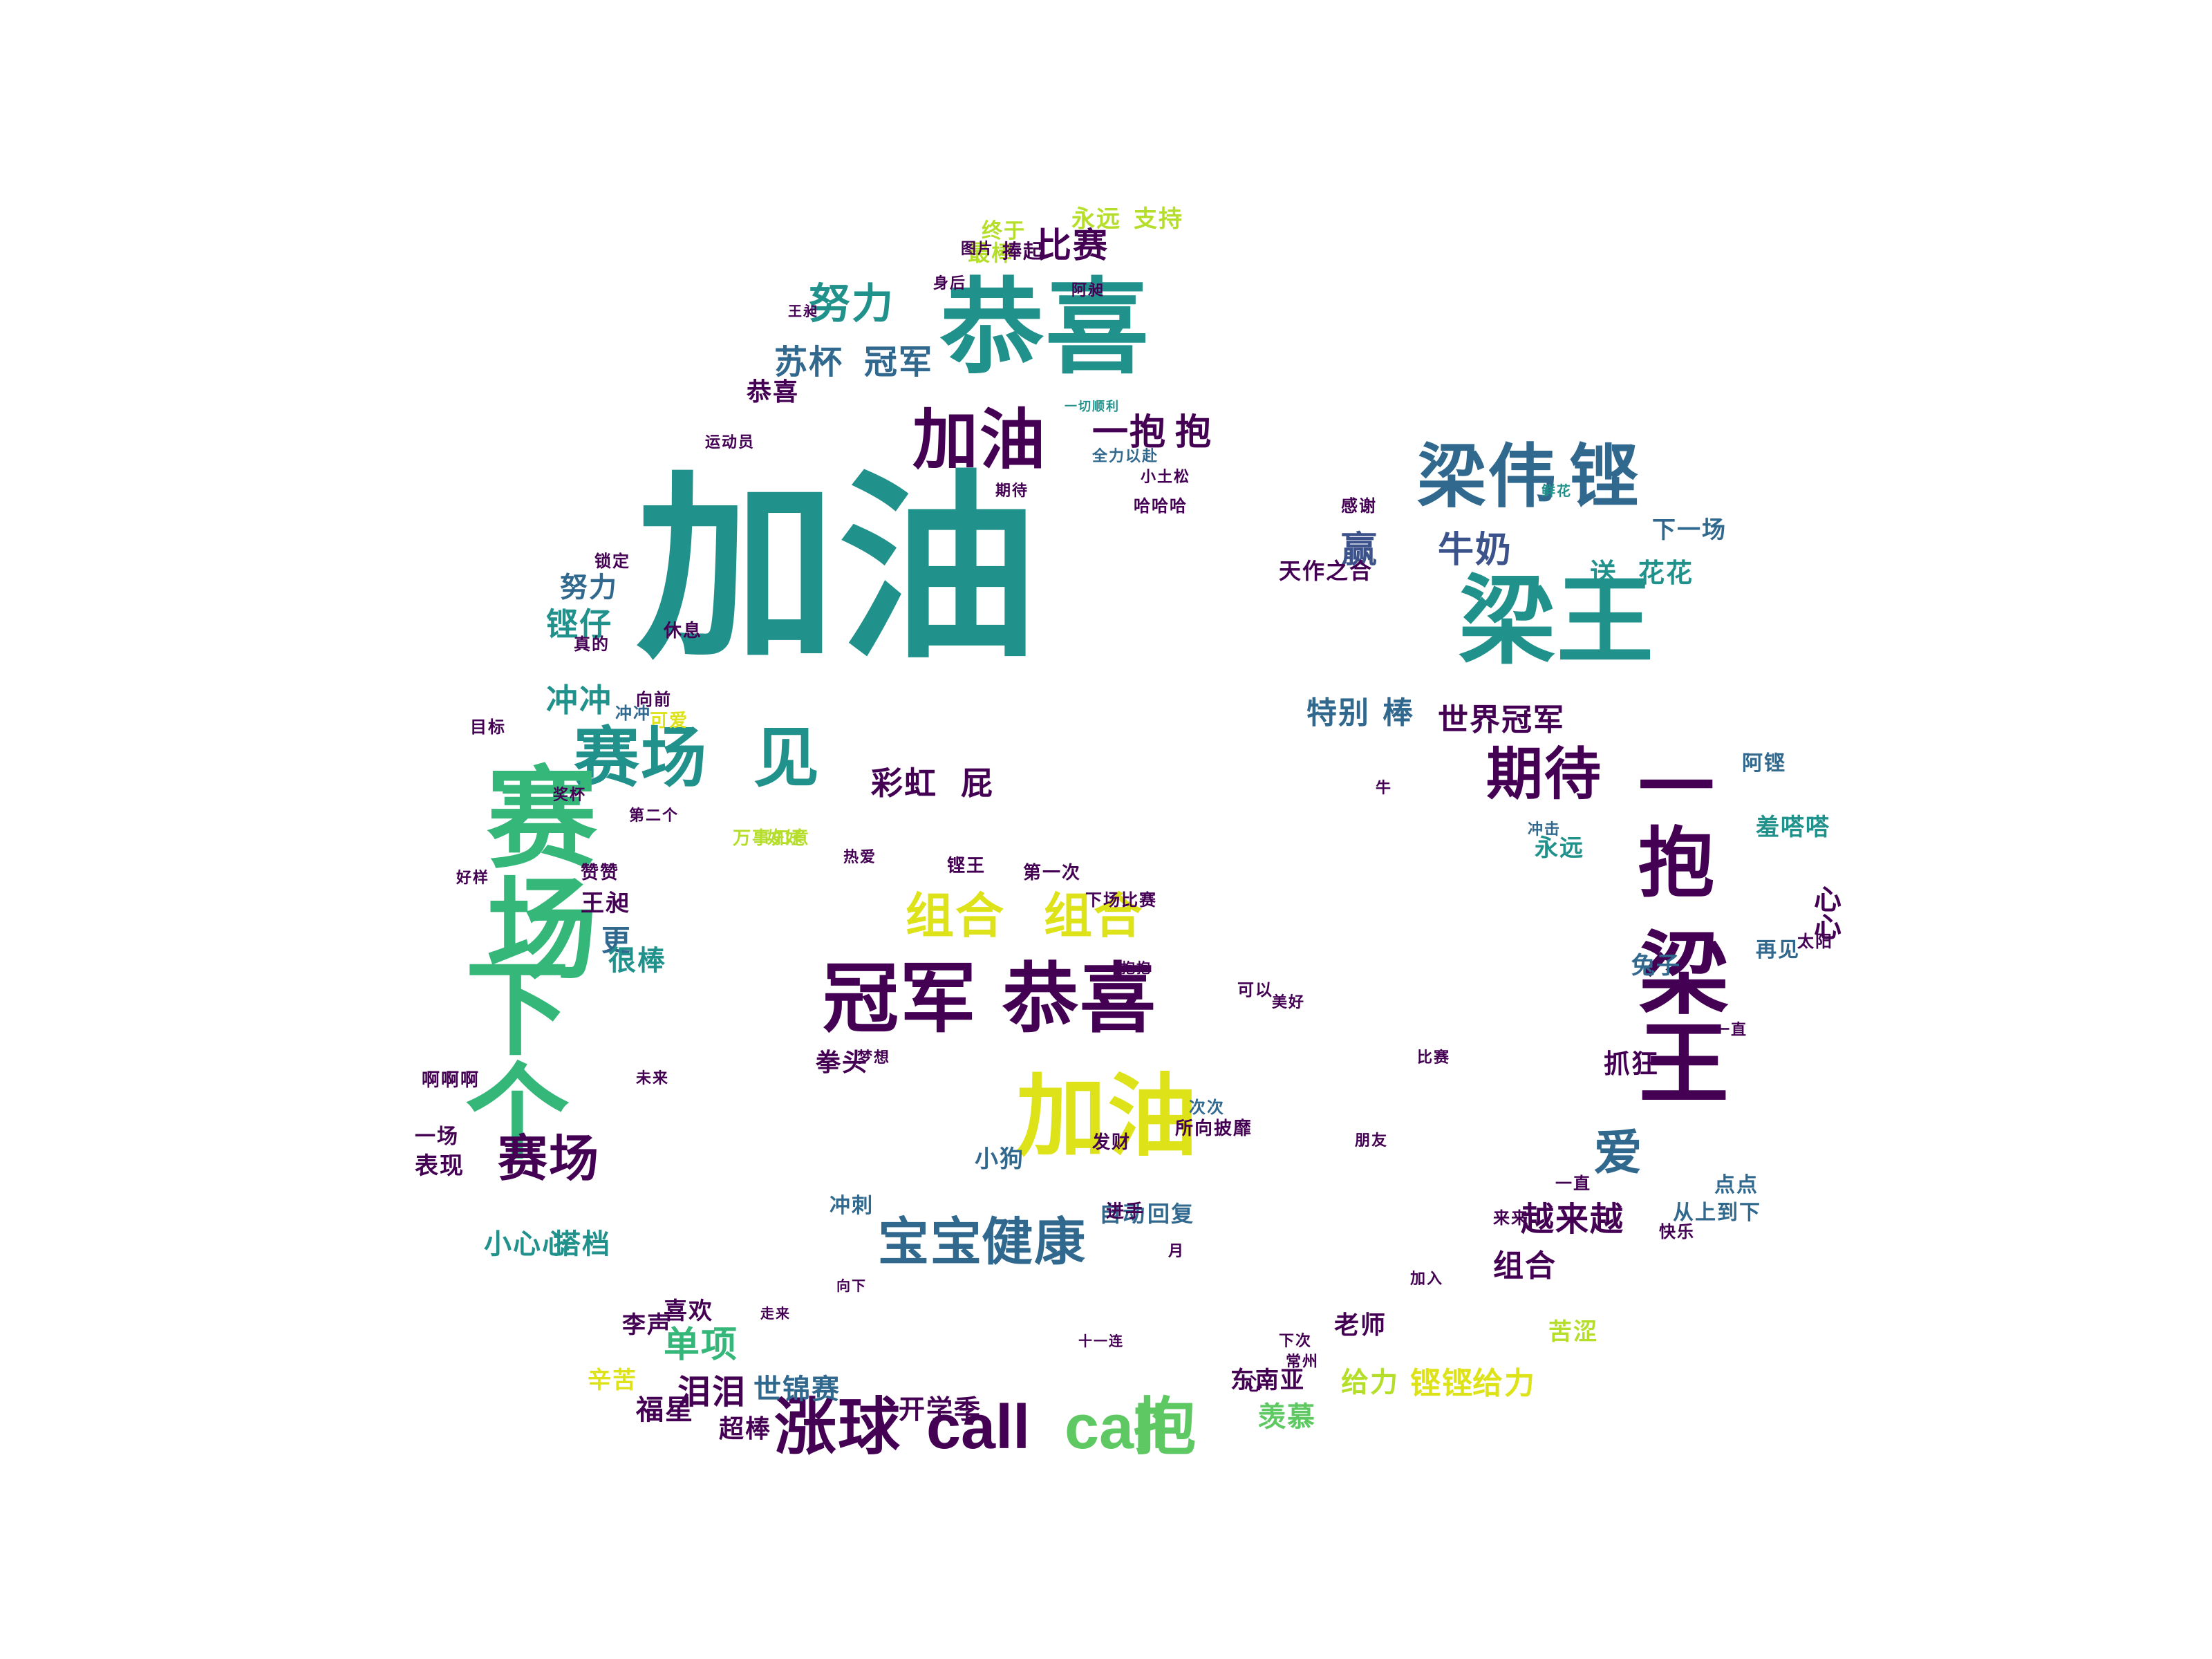  I want to click on cloud-word: 第二个, so click(654, 816).